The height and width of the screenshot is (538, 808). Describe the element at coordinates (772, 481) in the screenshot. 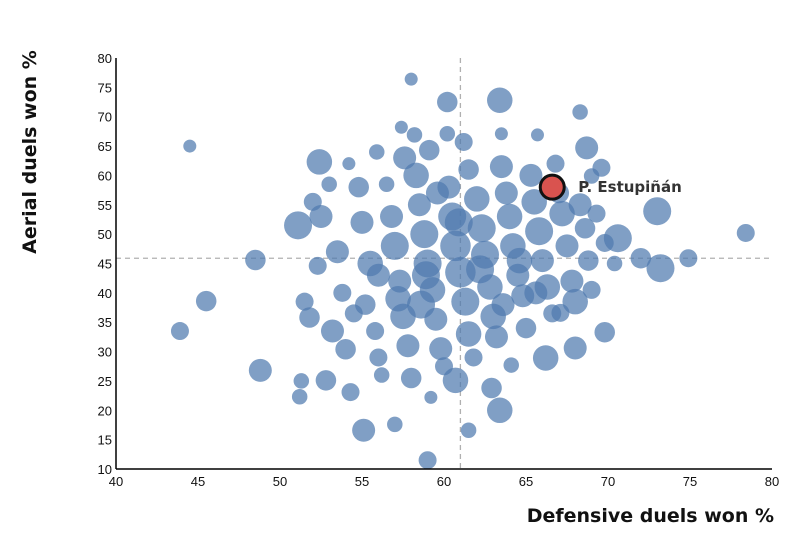

I see `x-tick-label: 80` at that location.